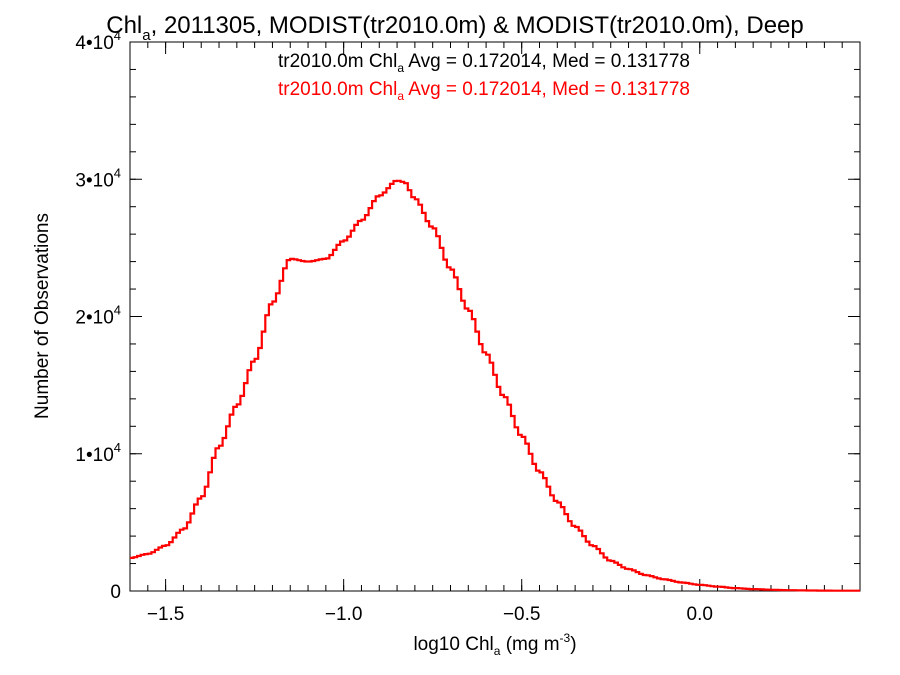  I want to click on x-axis-label: log10 Chla (mg m-3), so click(494, 644).